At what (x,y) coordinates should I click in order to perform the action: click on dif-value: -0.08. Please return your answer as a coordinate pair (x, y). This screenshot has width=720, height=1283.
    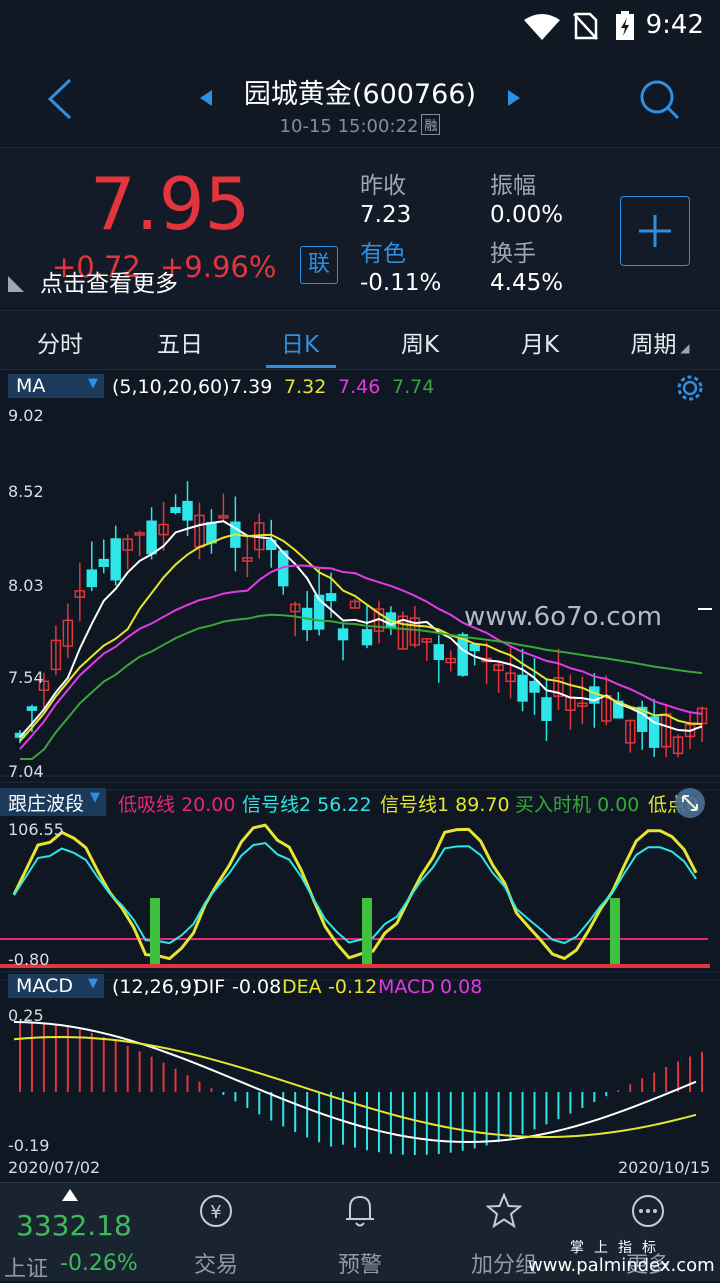
    Looking at the image, I should click on (257, 987).